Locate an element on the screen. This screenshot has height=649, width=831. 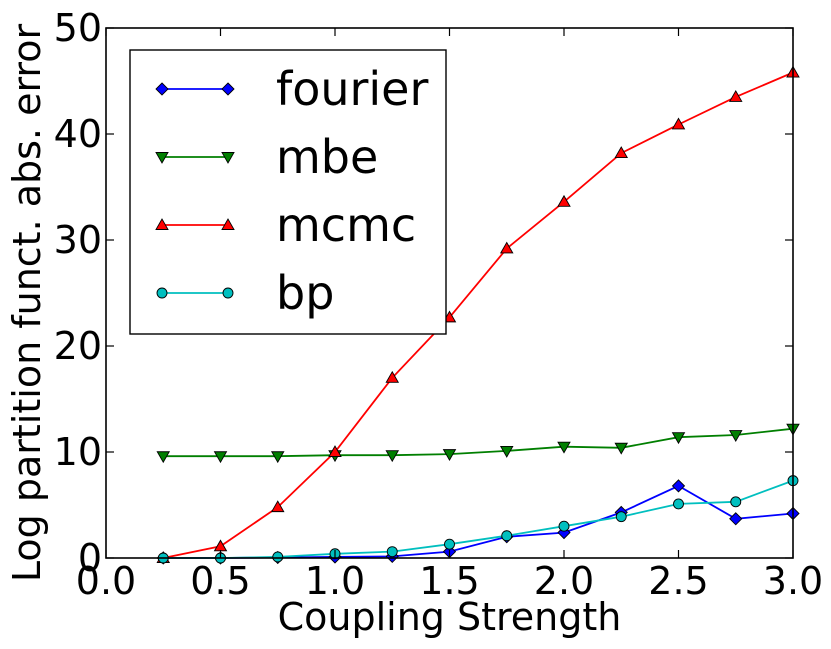
x-tick-label: 3.0 is located at coordinates (793, 581).